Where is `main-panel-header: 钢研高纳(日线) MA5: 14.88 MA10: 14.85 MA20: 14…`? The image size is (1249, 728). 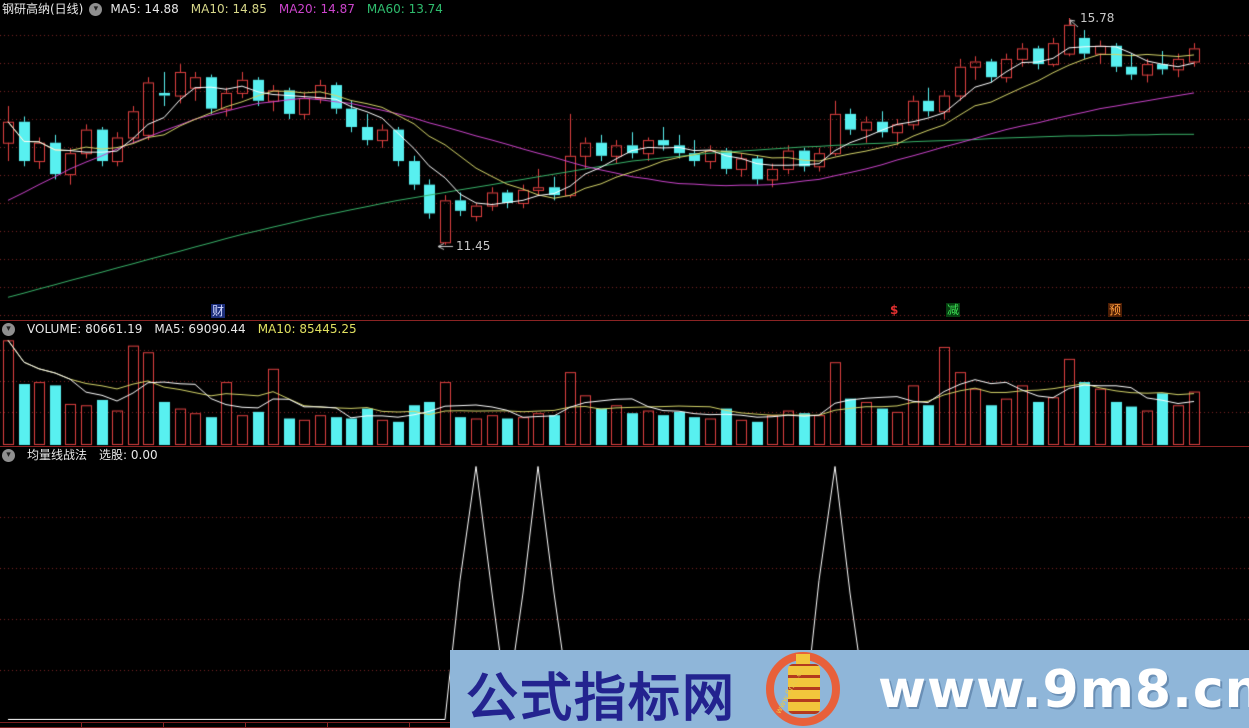 main-panel-header: 钢研高纳(日线) MA5: 14.88 MA10: 14.85 MA20: 14… is located at coordinates (228, 9).